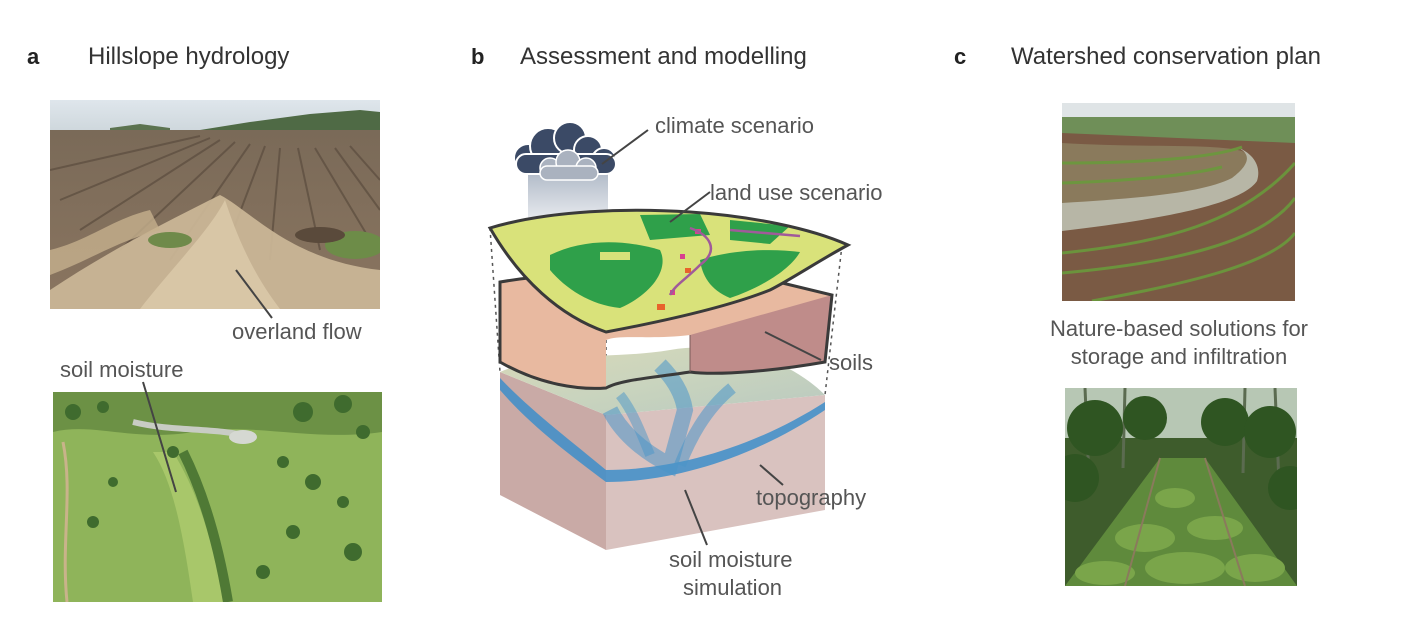 This screenshot has height=640, width=1417. Describe the element at coordinates (215, 204) in the screenshot. I see `photo-tilled-field-runoff` at that location.